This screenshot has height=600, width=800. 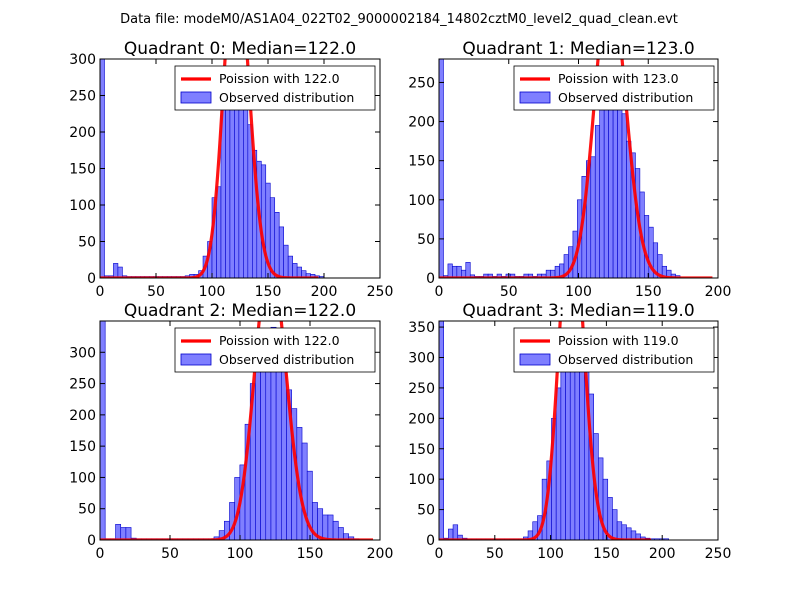 I want to click on legend: Poission with 123.0 Observed distribution, so click(x=614, y=88).